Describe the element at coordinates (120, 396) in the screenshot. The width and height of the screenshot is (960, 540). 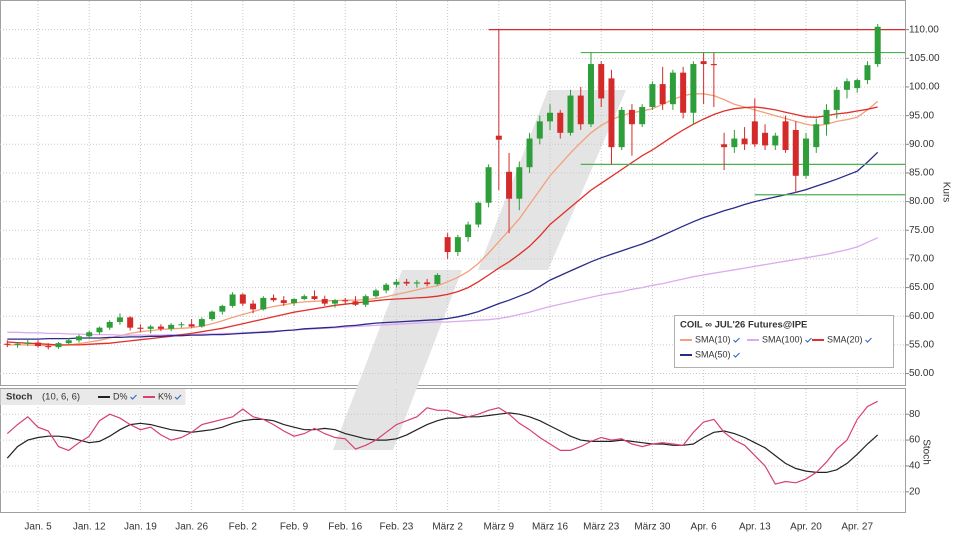
I see `legend-label: D%` at that location.